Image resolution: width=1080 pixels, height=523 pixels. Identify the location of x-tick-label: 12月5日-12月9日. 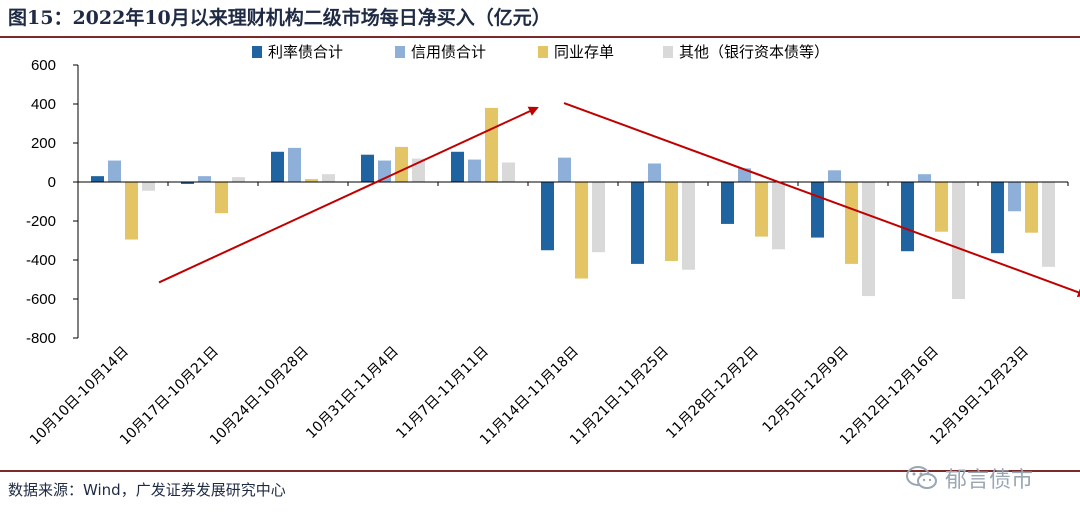
(806, 390).